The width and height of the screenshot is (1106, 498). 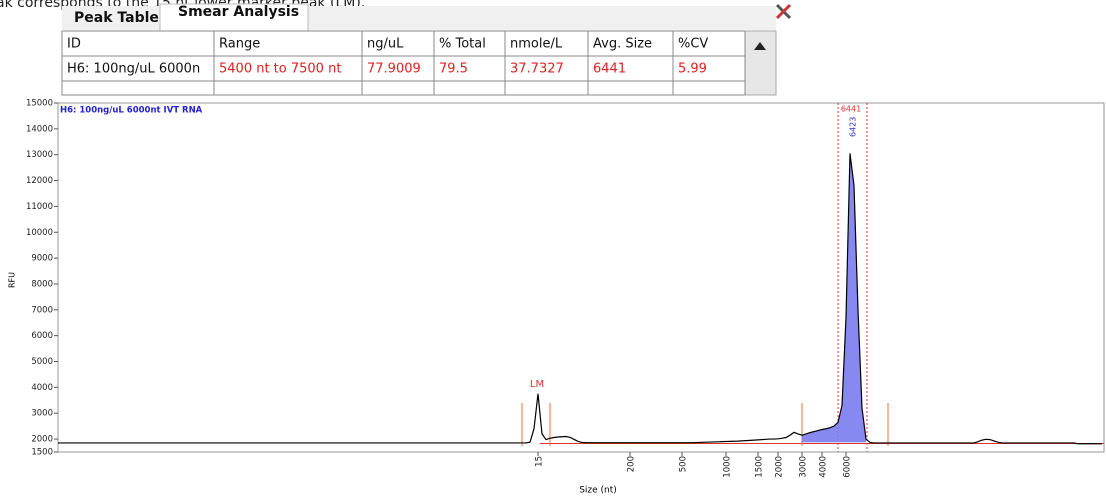 What do you see at coordinates (39, 207) in the screenshot?
I see `y-tick-label: 11000` at bounding box center [39, 207].